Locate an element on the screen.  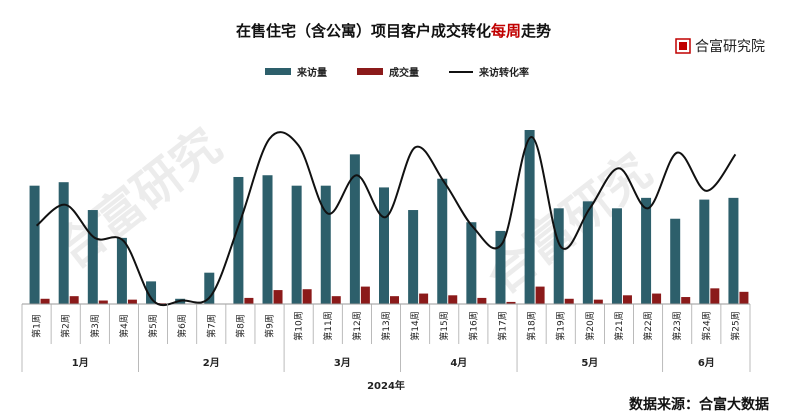
chart-title: 在售住宅（含公寓）项目客户成交转化每周走势 is located at coordinates (393, 30).